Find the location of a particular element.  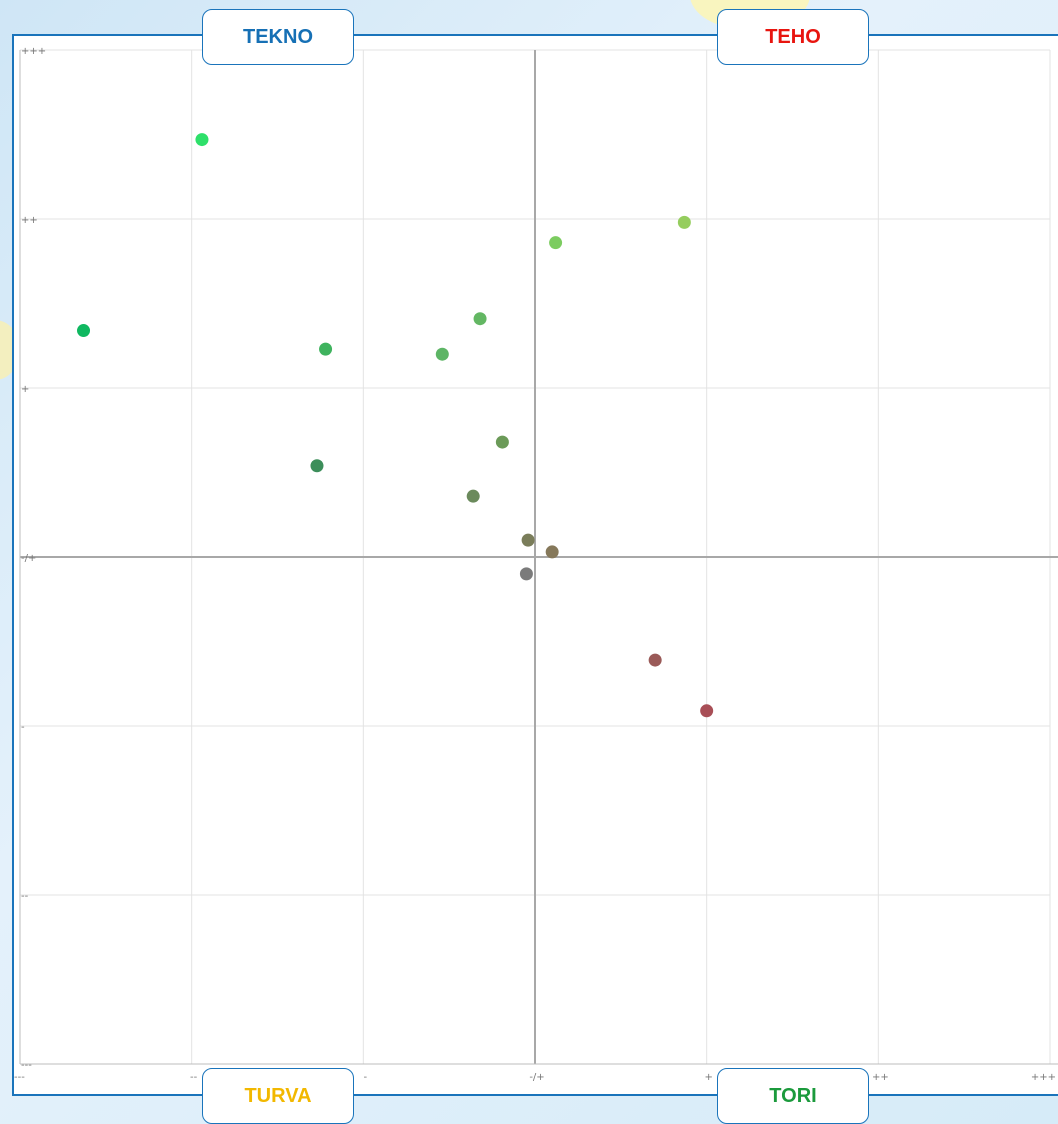

y-tick-label: -/+ is located at coordinates (28, 558).